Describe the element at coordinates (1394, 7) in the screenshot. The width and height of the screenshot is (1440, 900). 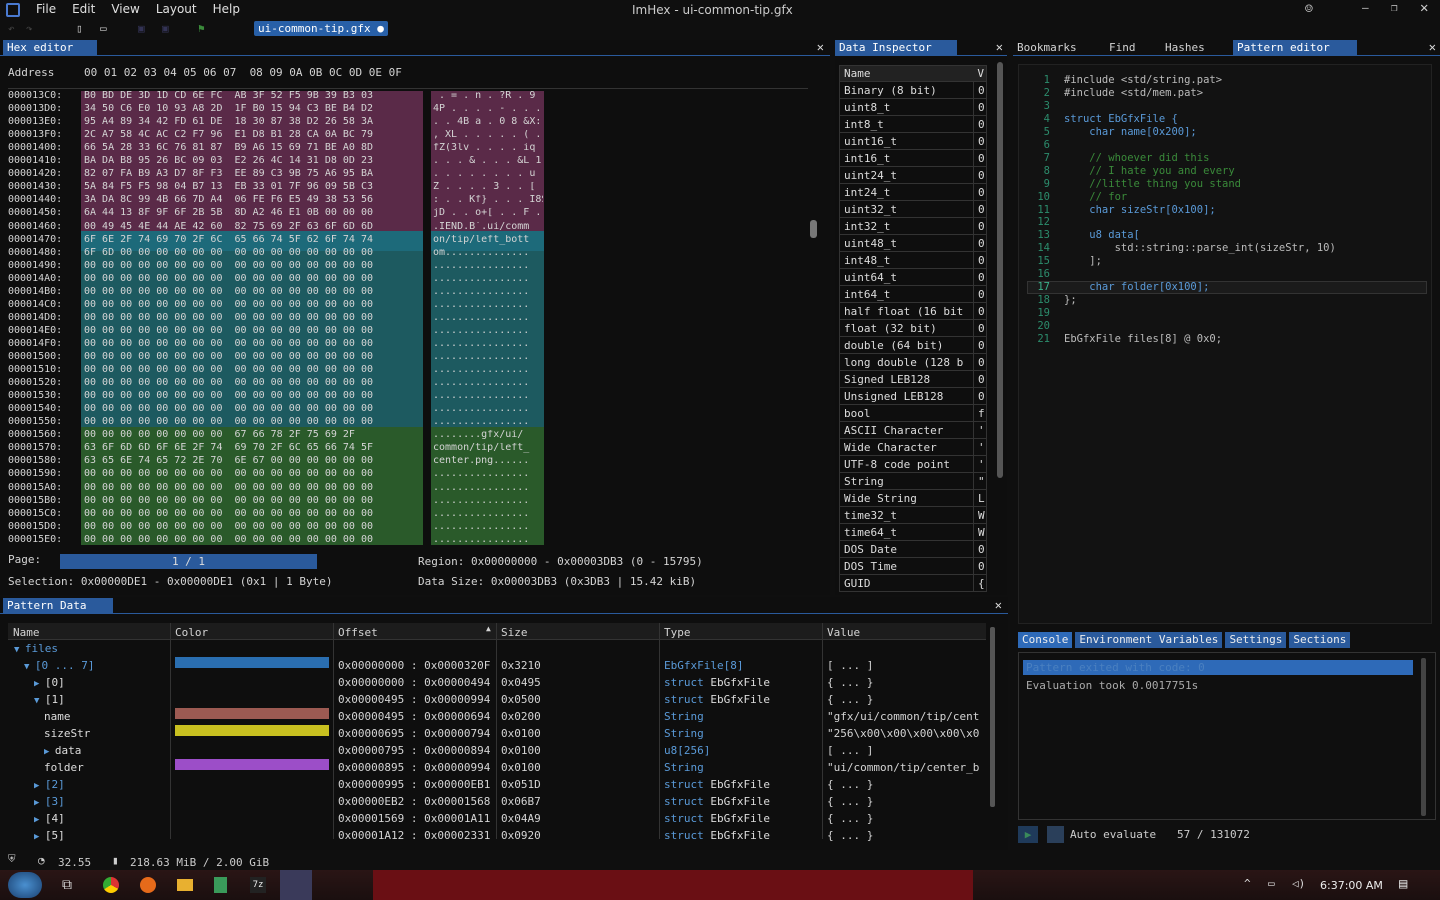
I see `maximize-icon: ❐` at that location.